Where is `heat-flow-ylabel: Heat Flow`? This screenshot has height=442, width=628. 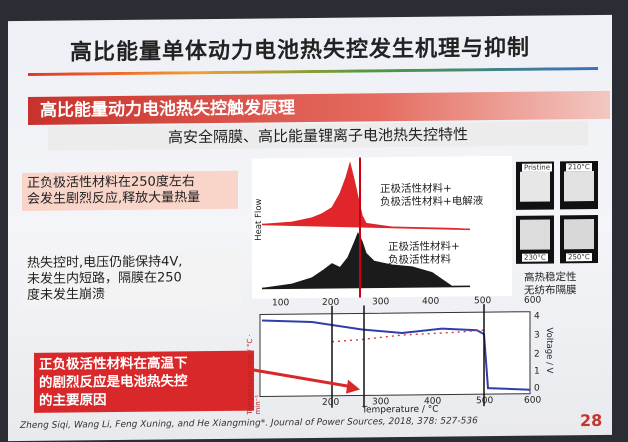
heat-flow-ylabel: Heat Flow is located at coordinates (259, 219).